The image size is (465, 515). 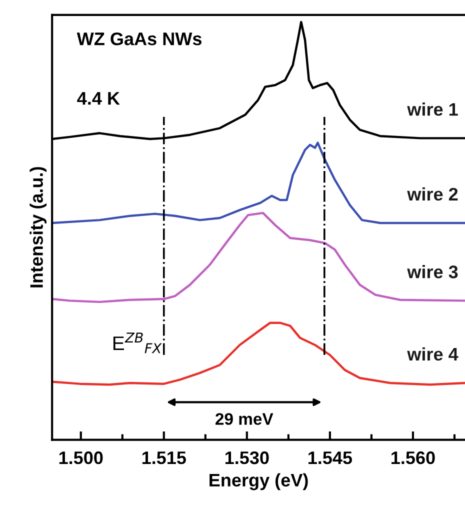 I want to click on x-tick-label: 1.545, so click(x=330, y=458).